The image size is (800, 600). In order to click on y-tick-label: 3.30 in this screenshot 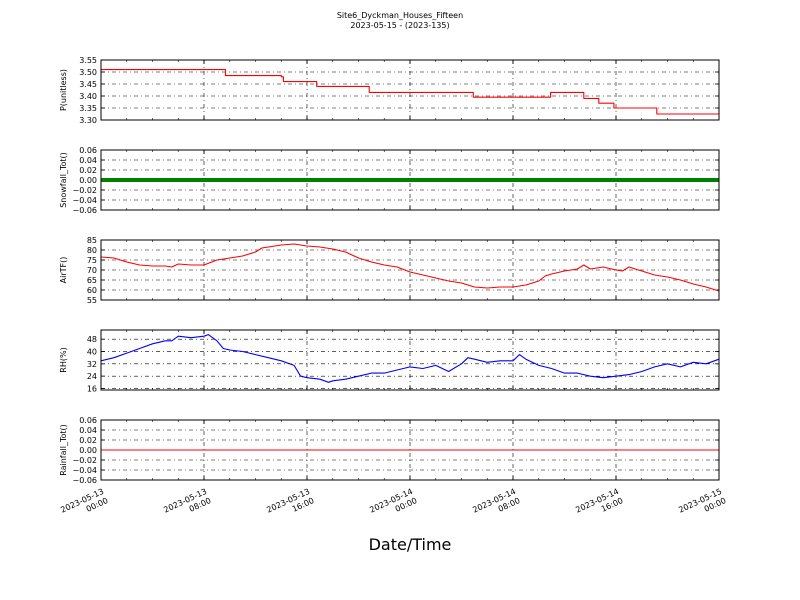, I will do `click(88, 120)`.